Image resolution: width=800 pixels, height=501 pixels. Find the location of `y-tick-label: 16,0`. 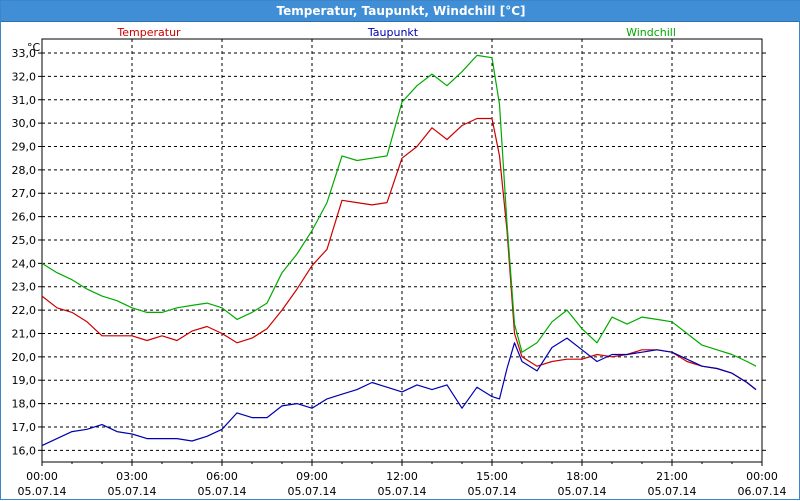

y-tick-label: 16,0 is located at coordinates (24, 450).